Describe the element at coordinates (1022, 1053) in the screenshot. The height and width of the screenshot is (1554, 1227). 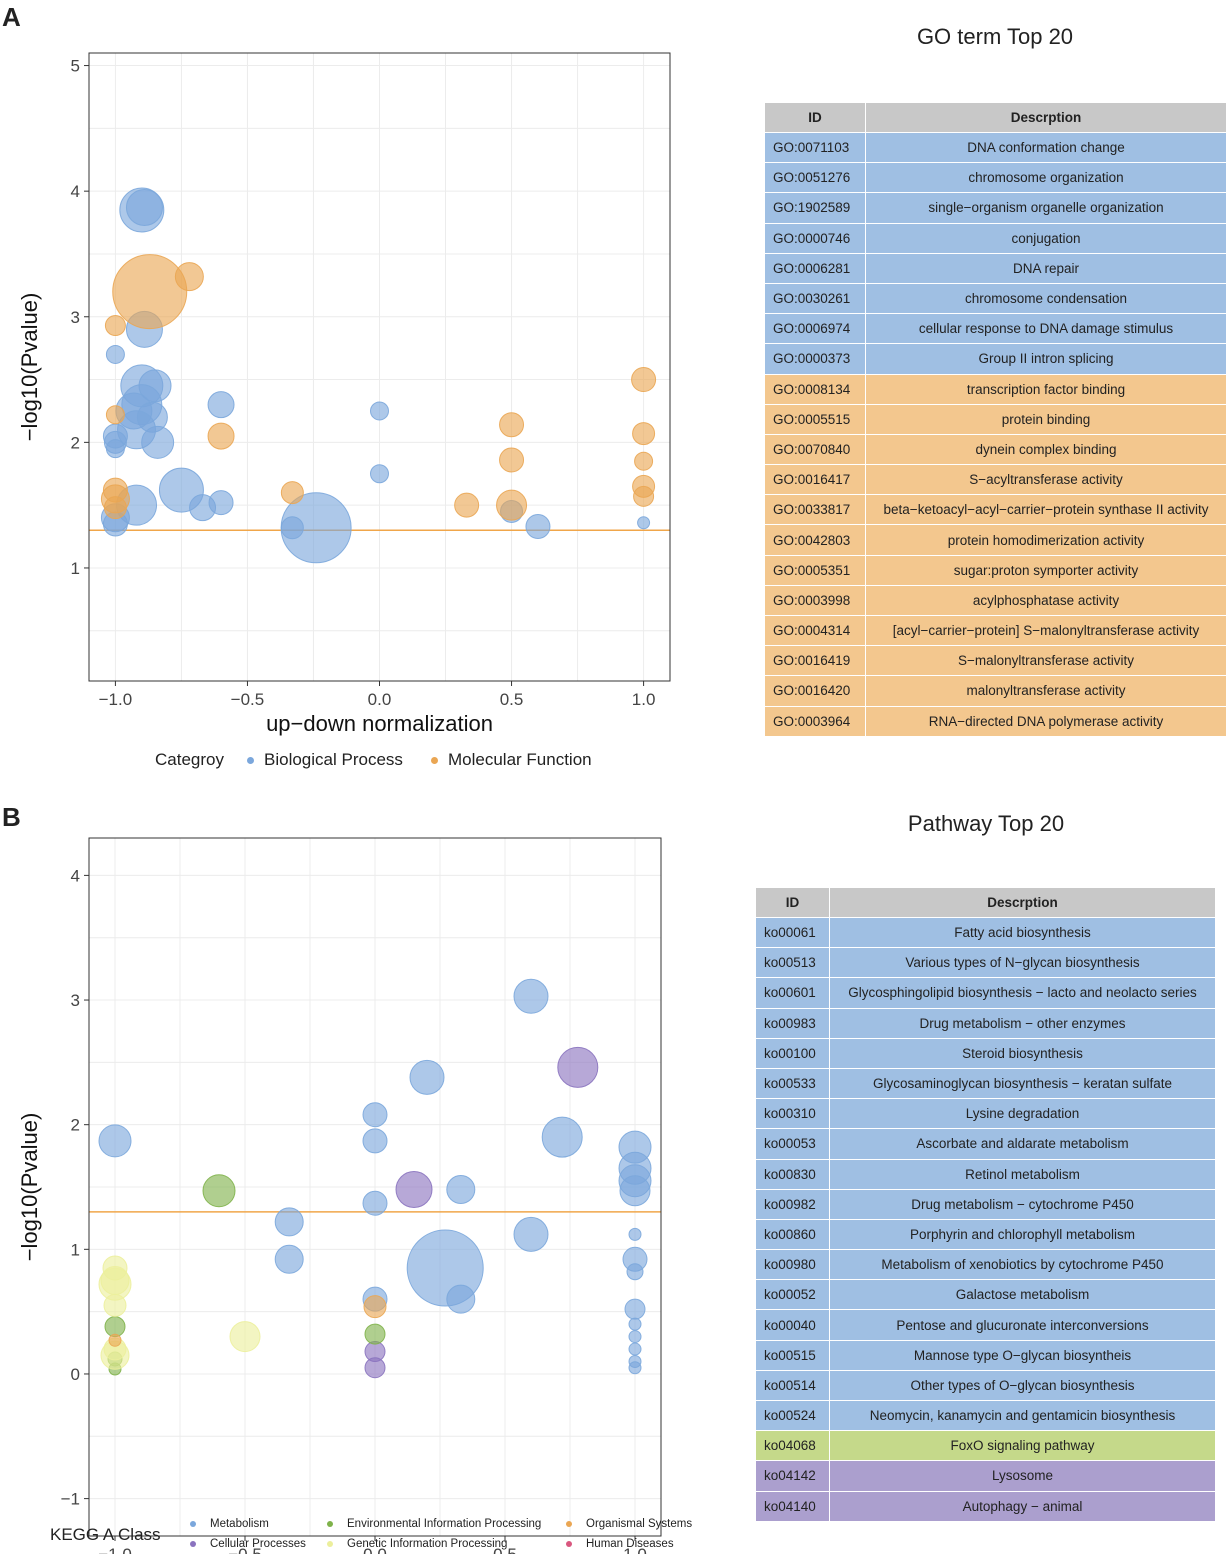
I see `row-description: Steroid biosynthesis` at that location.